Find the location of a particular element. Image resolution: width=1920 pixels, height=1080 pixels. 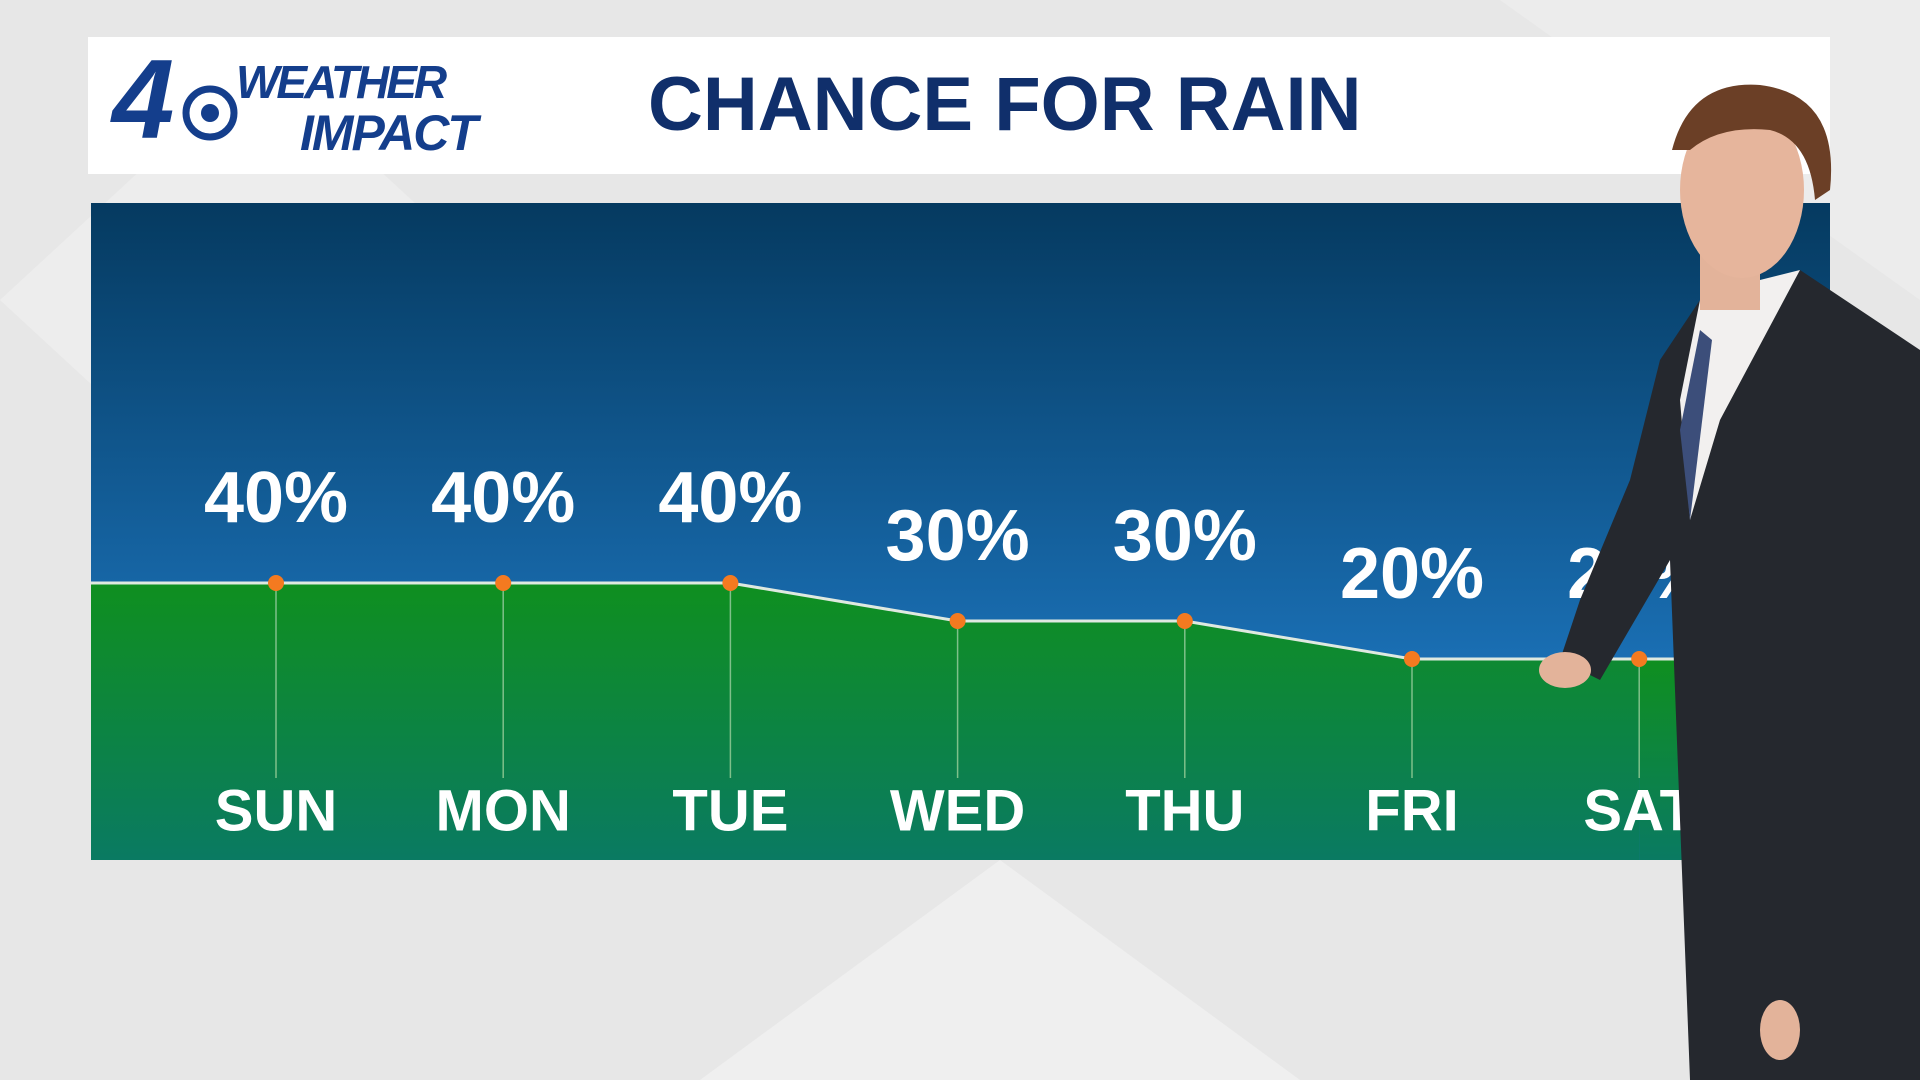

logo: 4 WEATHER IMPACT is located at coordinates (297, 99).